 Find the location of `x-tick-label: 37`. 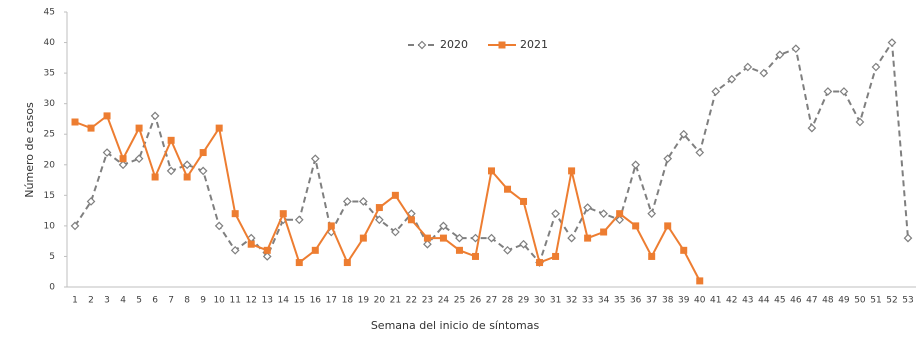

x-tick-label: 37 is located at coordinates (651, 301).